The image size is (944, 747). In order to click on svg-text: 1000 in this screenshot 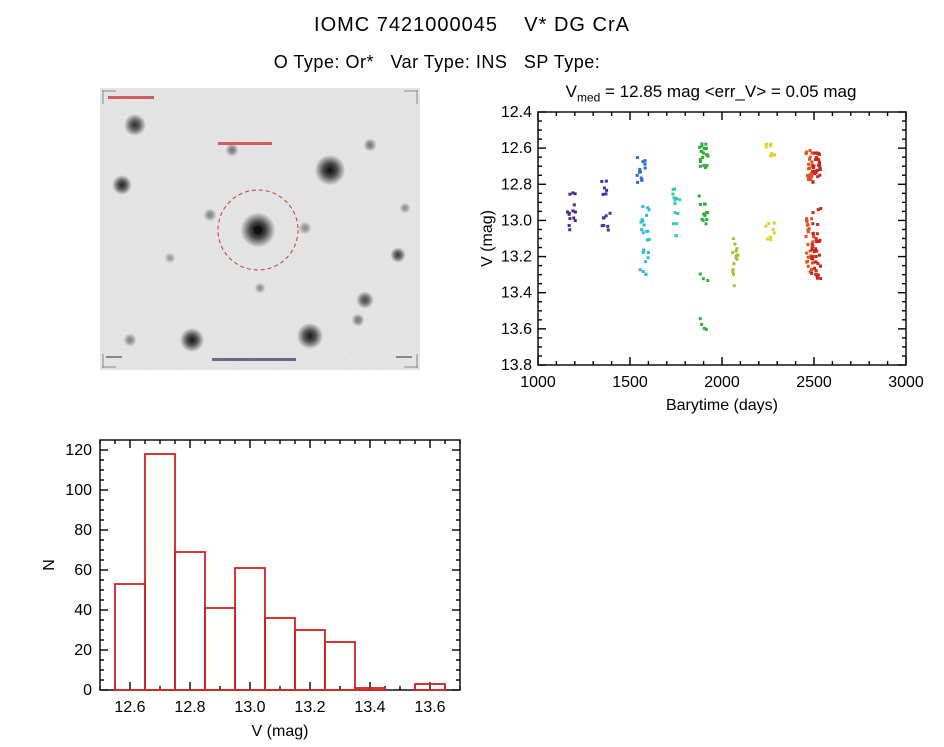, I will do `click(538, 382)`.